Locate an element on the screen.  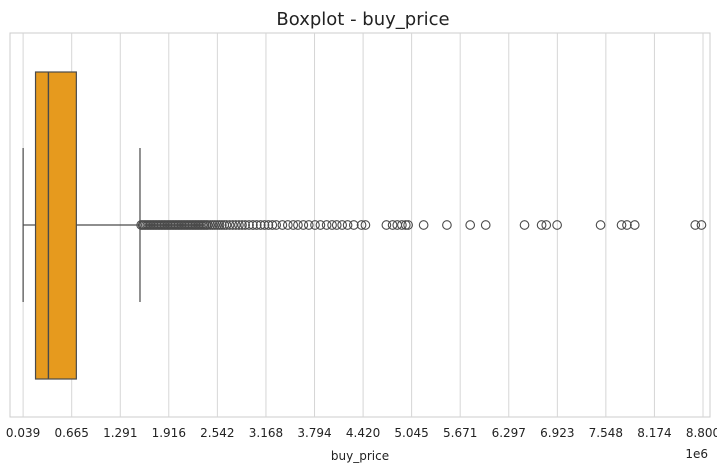
x-tick-label: 1.291 is located at coordinates (120, 433).